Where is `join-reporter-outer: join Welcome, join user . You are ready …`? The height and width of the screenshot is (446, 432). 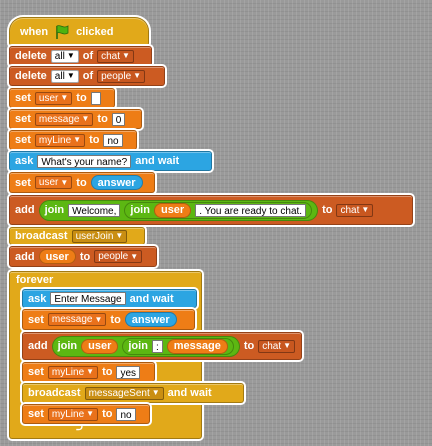 join-reporter-outer: join Welcome, join user . You are ready … is located at coordinates (178, 210).